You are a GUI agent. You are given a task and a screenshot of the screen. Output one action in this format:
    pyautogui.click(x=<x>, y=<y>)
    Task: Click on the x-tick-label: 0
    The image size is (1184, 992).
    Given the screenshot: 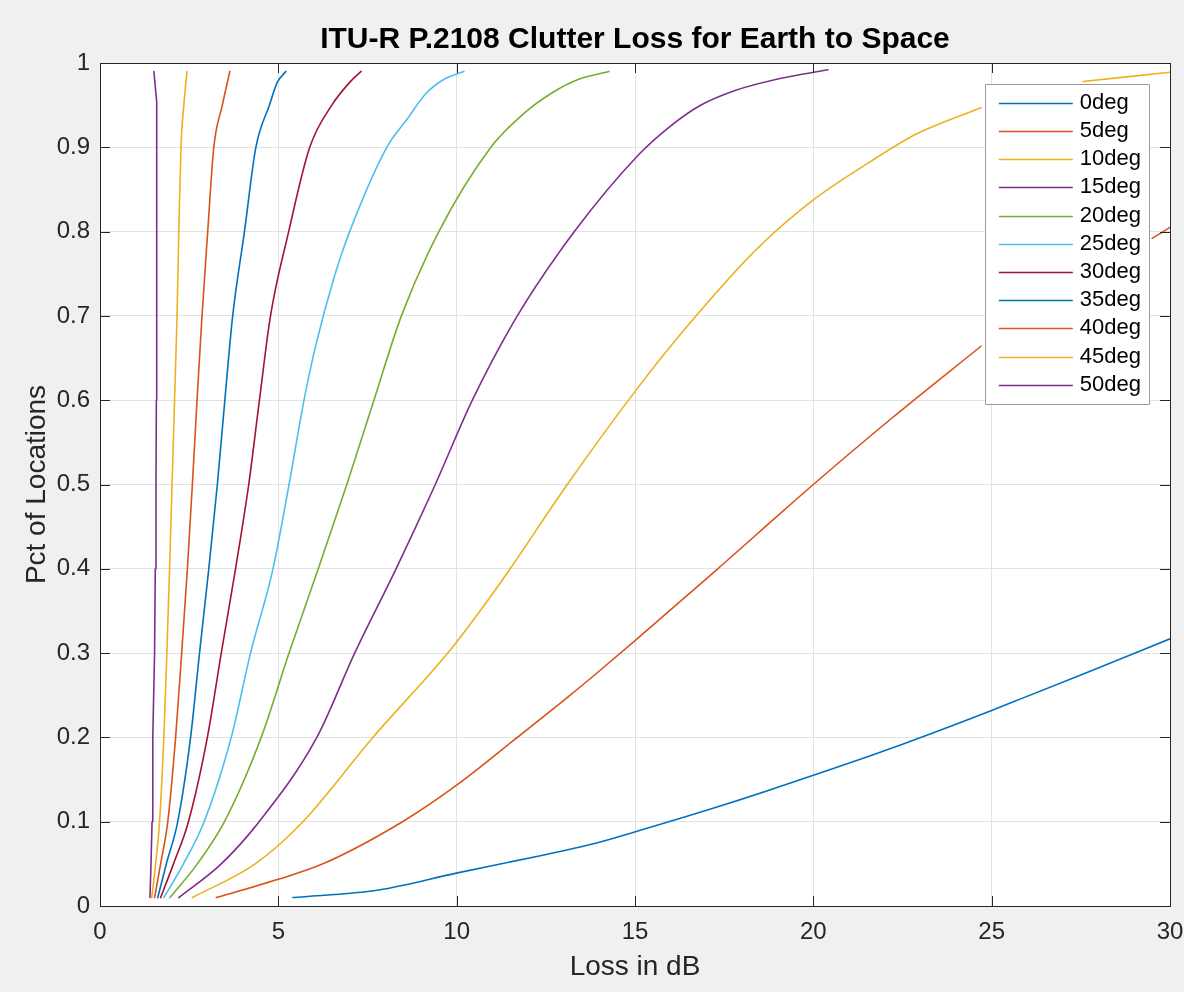 What is the action you would take?
    pyautogui.click(x=100, y=931)
    